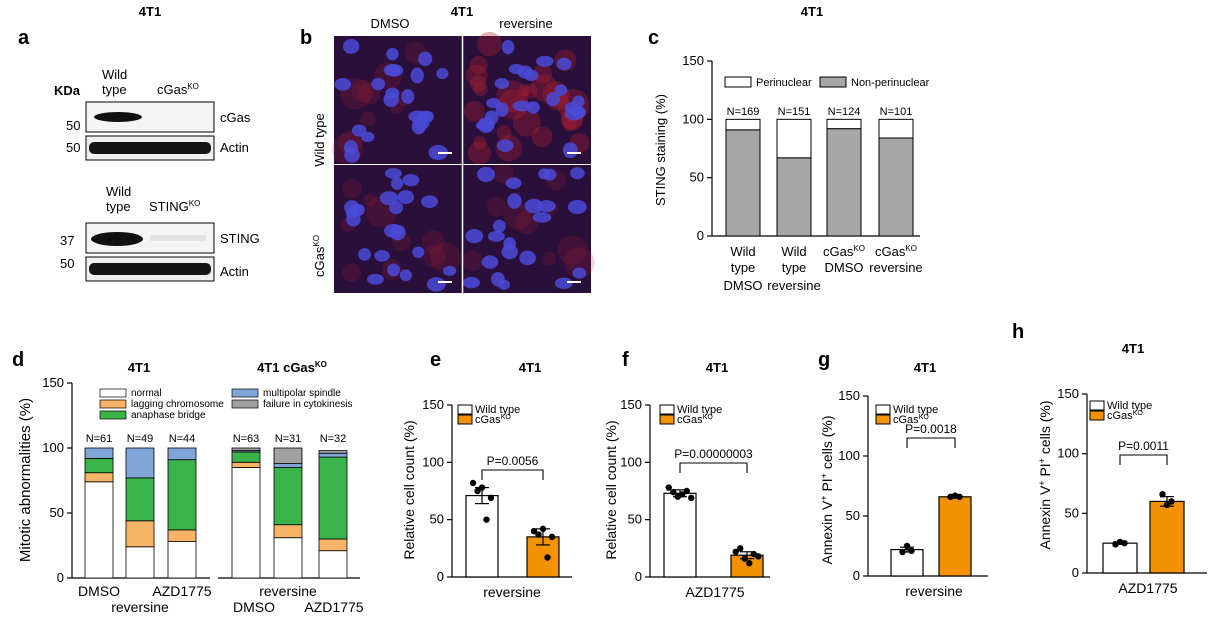 This screenshot has width=1220, height=622. Describe the element at coordinates (1143, 446) in the screenshot. I see `panel-h-pvalue: P=0.0011` at that location.